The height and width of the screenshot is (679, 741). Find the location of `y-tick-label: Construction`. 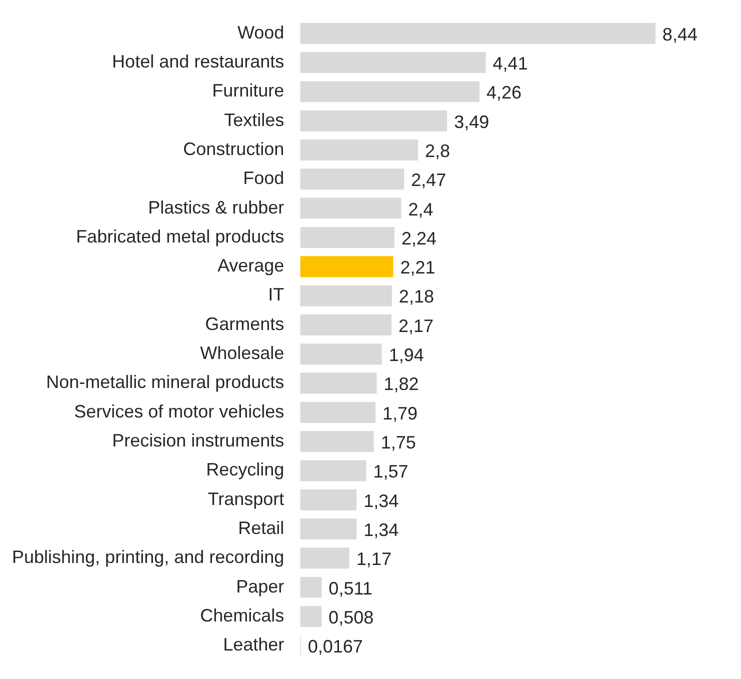

y-tick-label: Construction is located at coordinates (233, 148).